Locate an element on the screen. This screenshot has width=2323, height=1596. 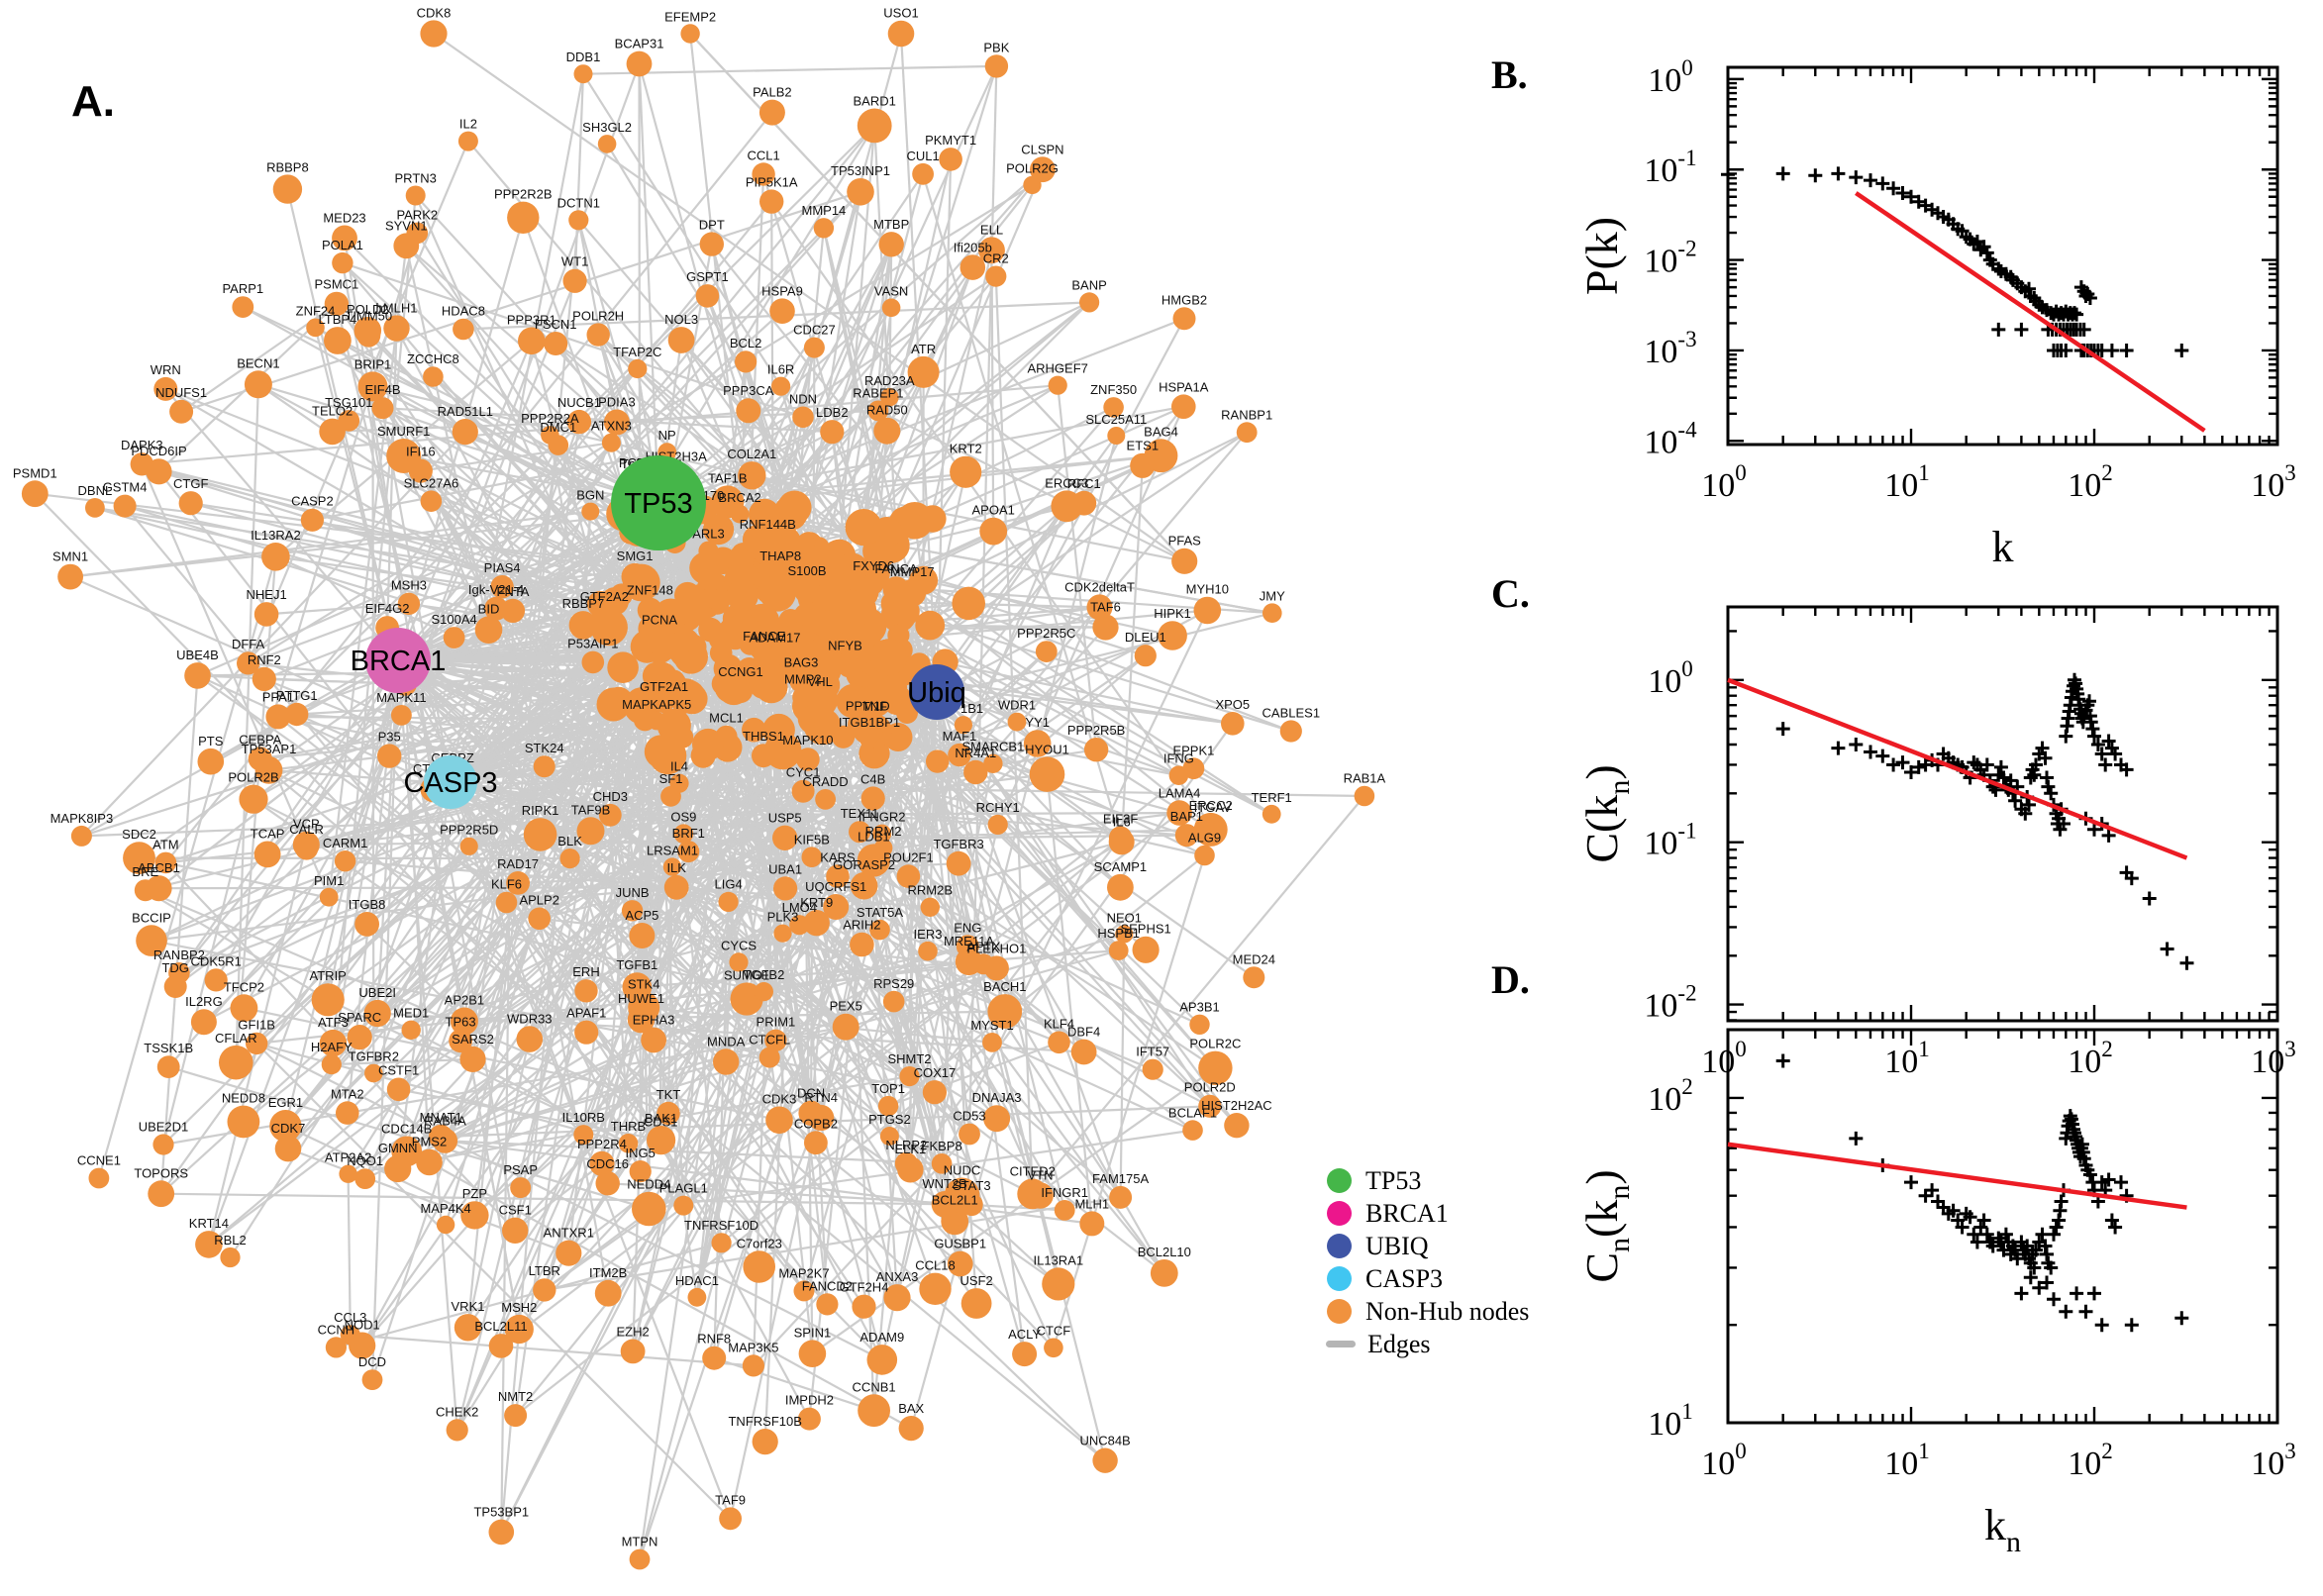
hub-node-brca1 is located at coordinates (398, 661).